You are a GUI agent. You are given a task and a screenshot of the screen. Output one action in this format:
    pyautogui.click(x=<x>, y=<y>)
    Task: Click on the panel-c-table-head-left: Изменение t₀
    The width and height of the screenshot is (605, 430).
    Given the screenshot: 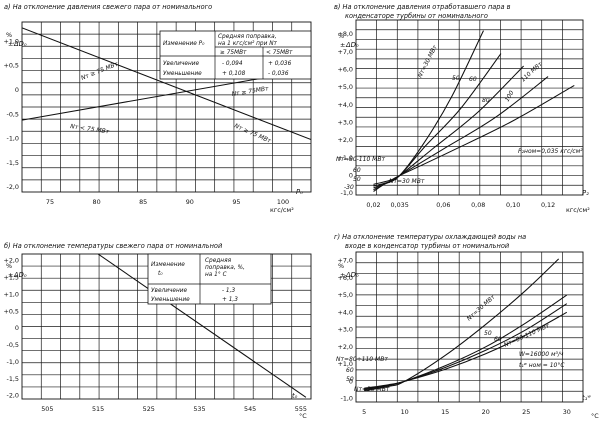 What is the action you would take?
    pyautogui.click(x=169, y=269)
    